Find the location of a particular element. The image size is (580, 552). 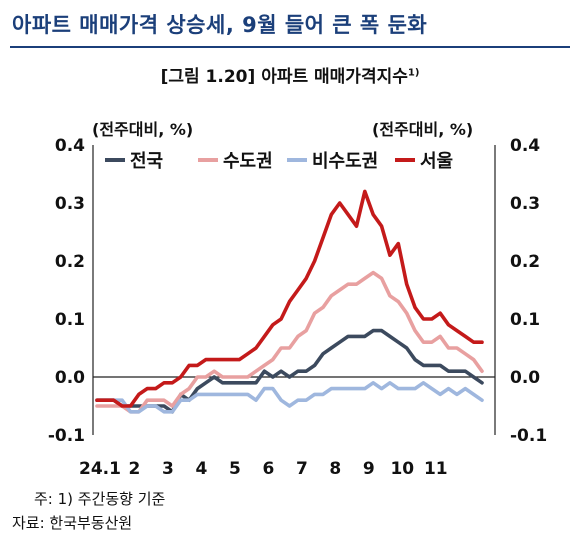

legend-label: 서울 is located at coordinates (436, 161).